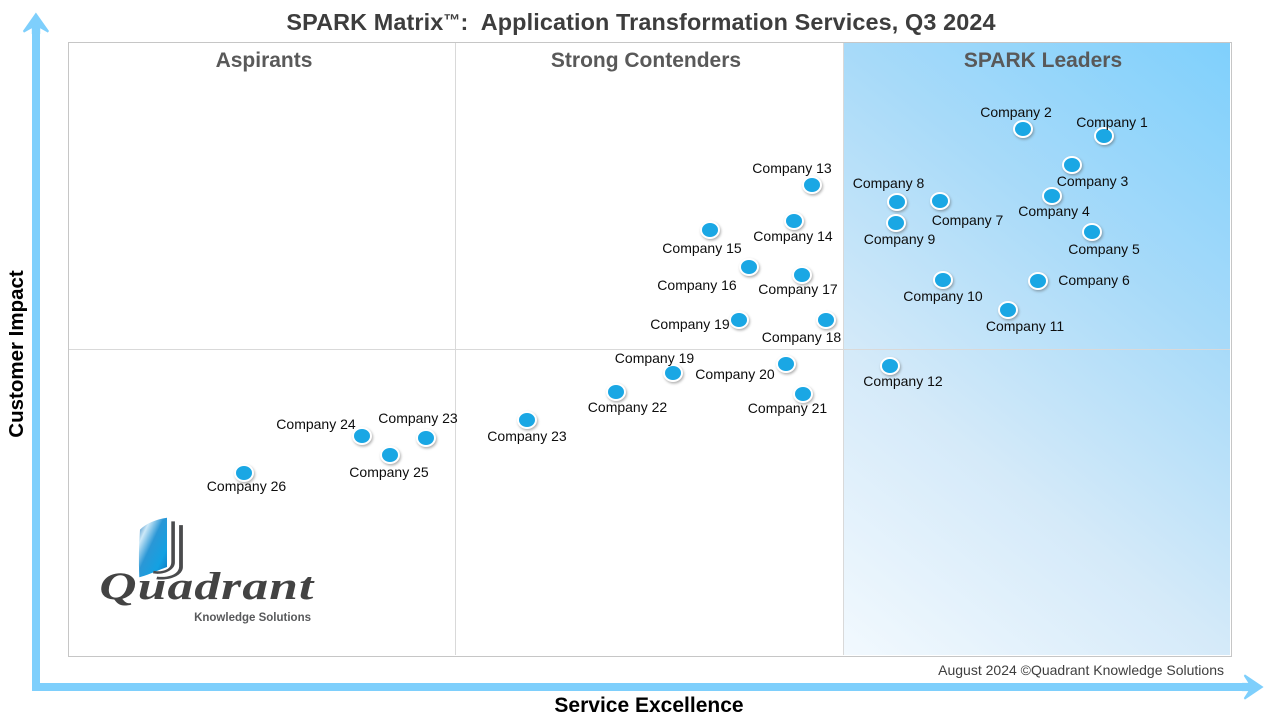 Image resolution: width=1280 pixels, height=720 pixels. Describe the element at coordinates (206, 586) in the screenshot. I see `svg-text: Quadrant` at that location.